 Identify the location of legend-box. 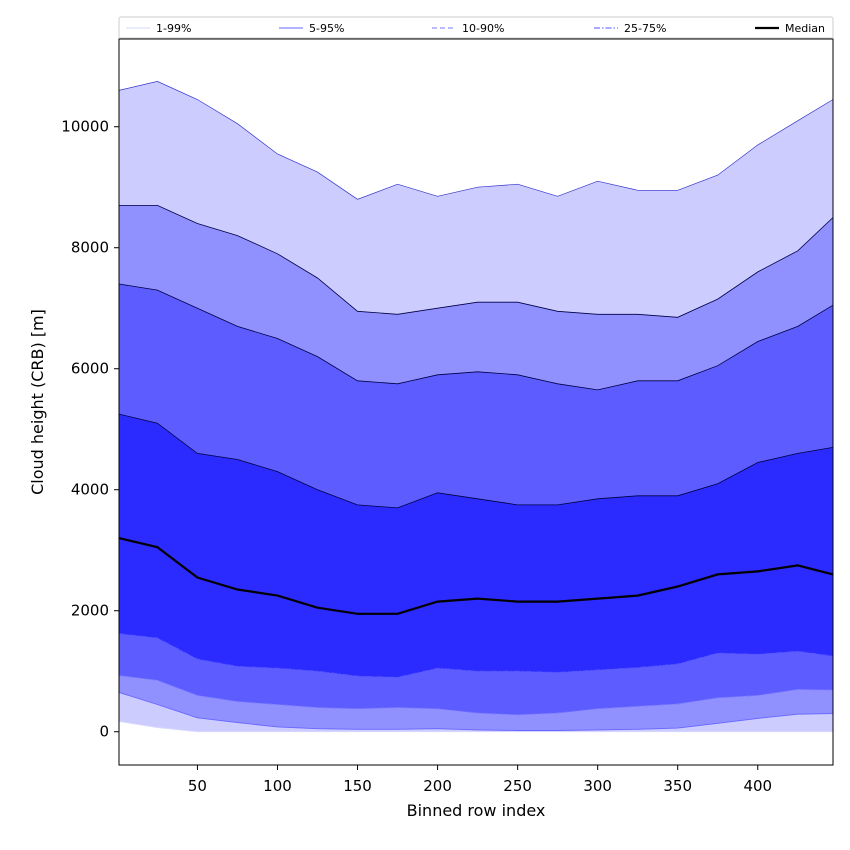
(476, 27).